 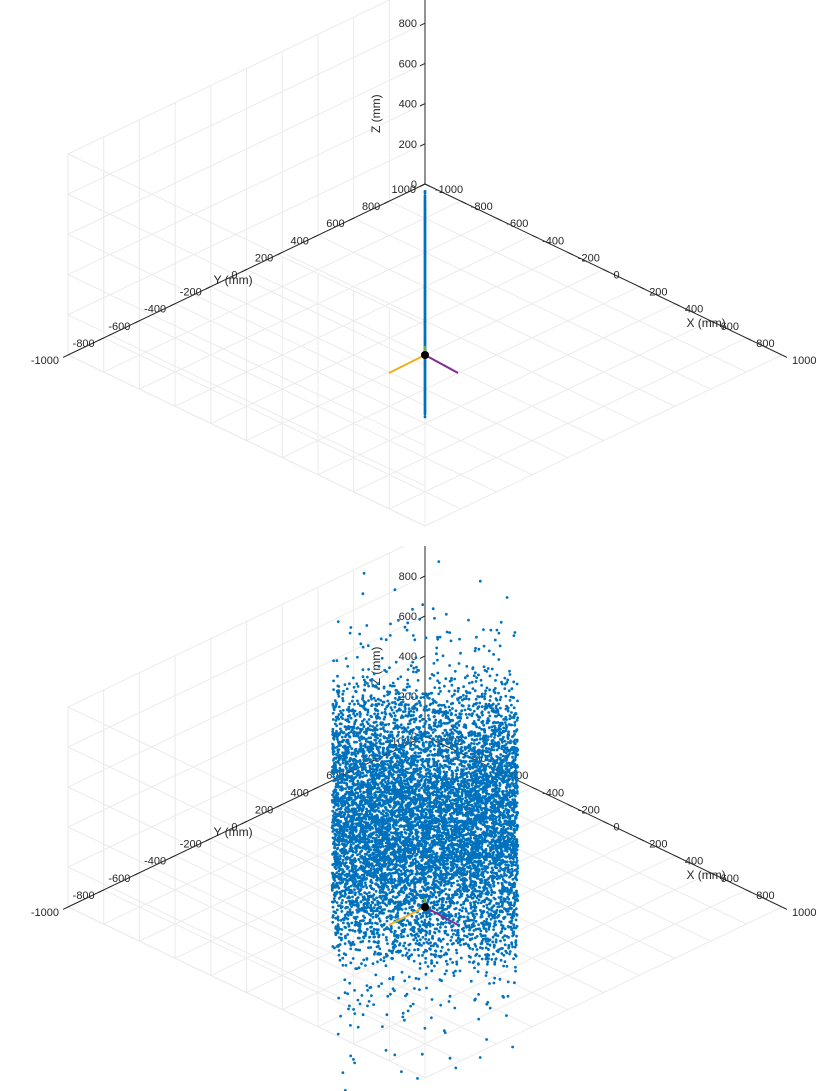 I want to click on x-tick-label: 1000, so click(x=804, y=361).